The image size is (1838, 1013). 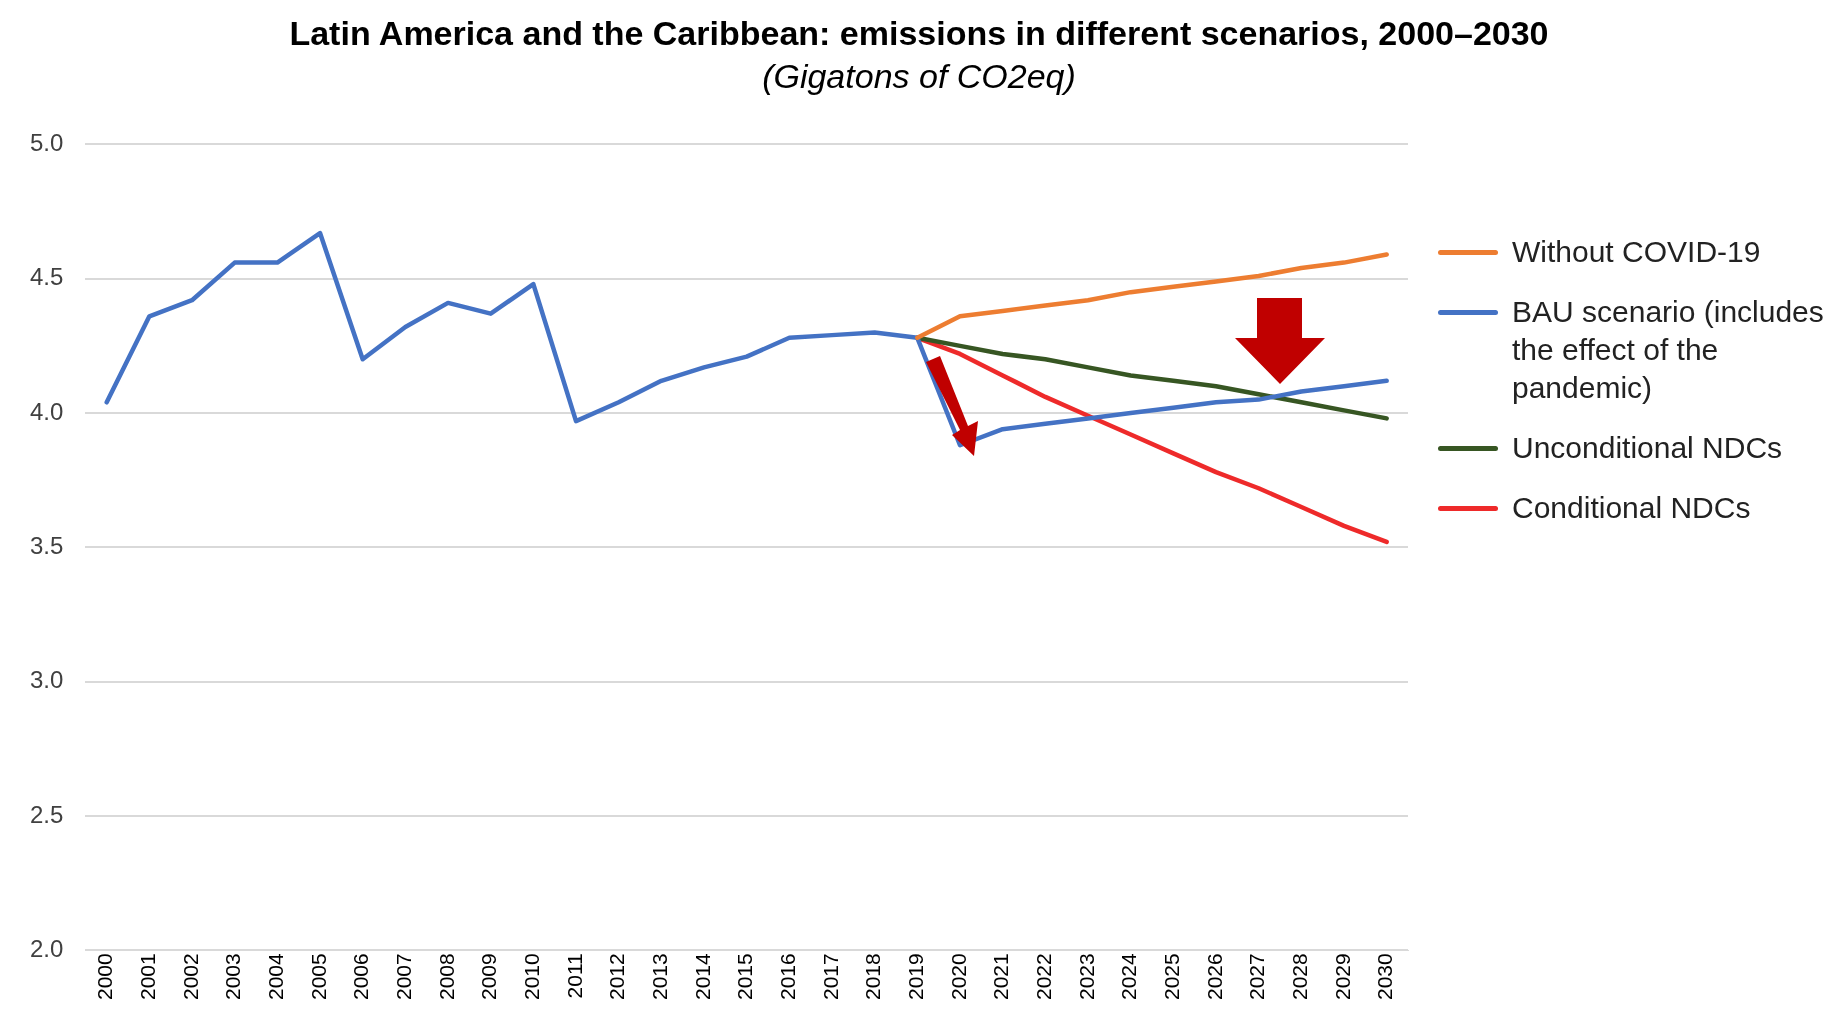 What do you see at coordinates (532, 976) in the screenshot?
I see `x-tick-label: 2010` at bounding box center [532, 976].